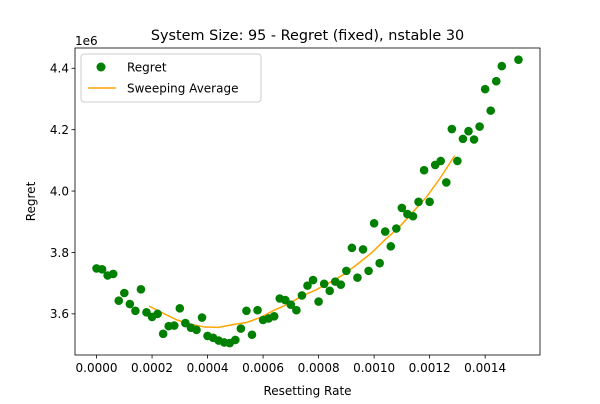 The image size is (600, 404). I want to click on y-tick-label: 3.6, so click(59, 314).